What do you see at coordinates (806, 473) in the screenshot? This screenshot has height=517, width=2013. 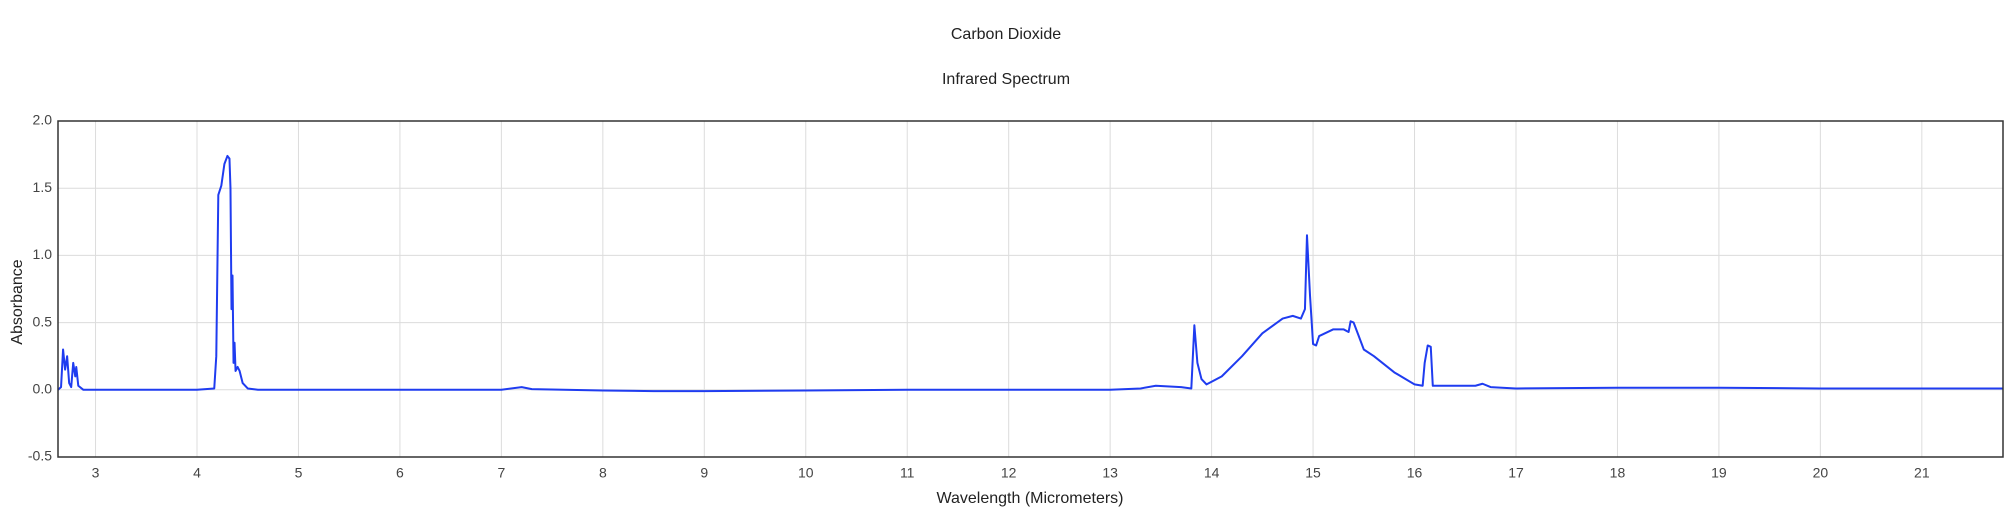 I see `x-tick-label: 10` at bounding box center [806, 473].